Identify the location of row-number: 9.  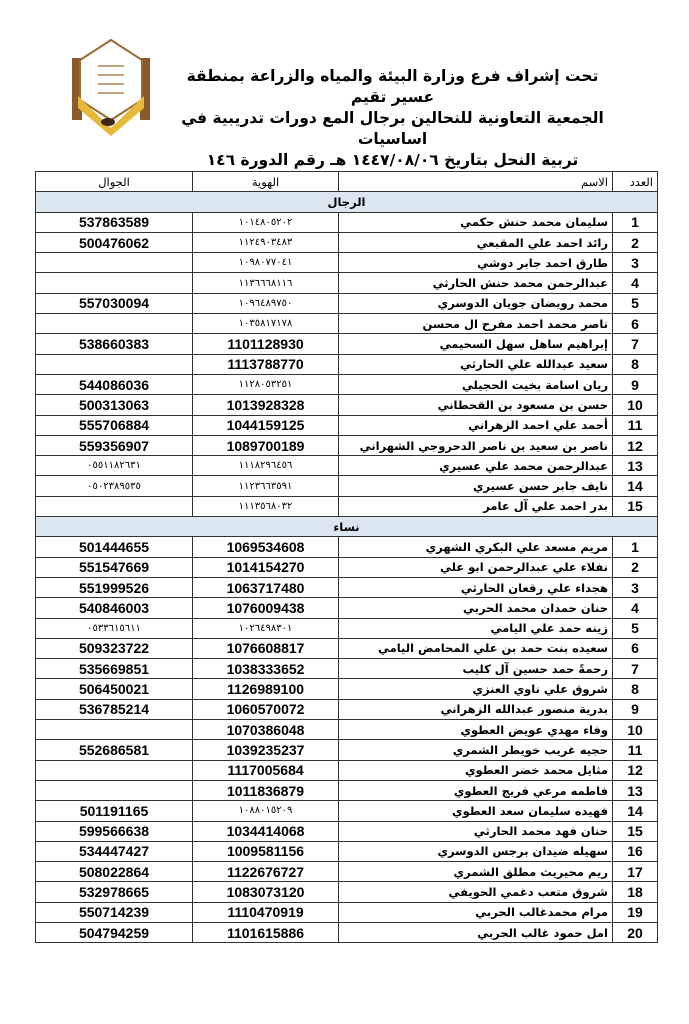
(635, 384).